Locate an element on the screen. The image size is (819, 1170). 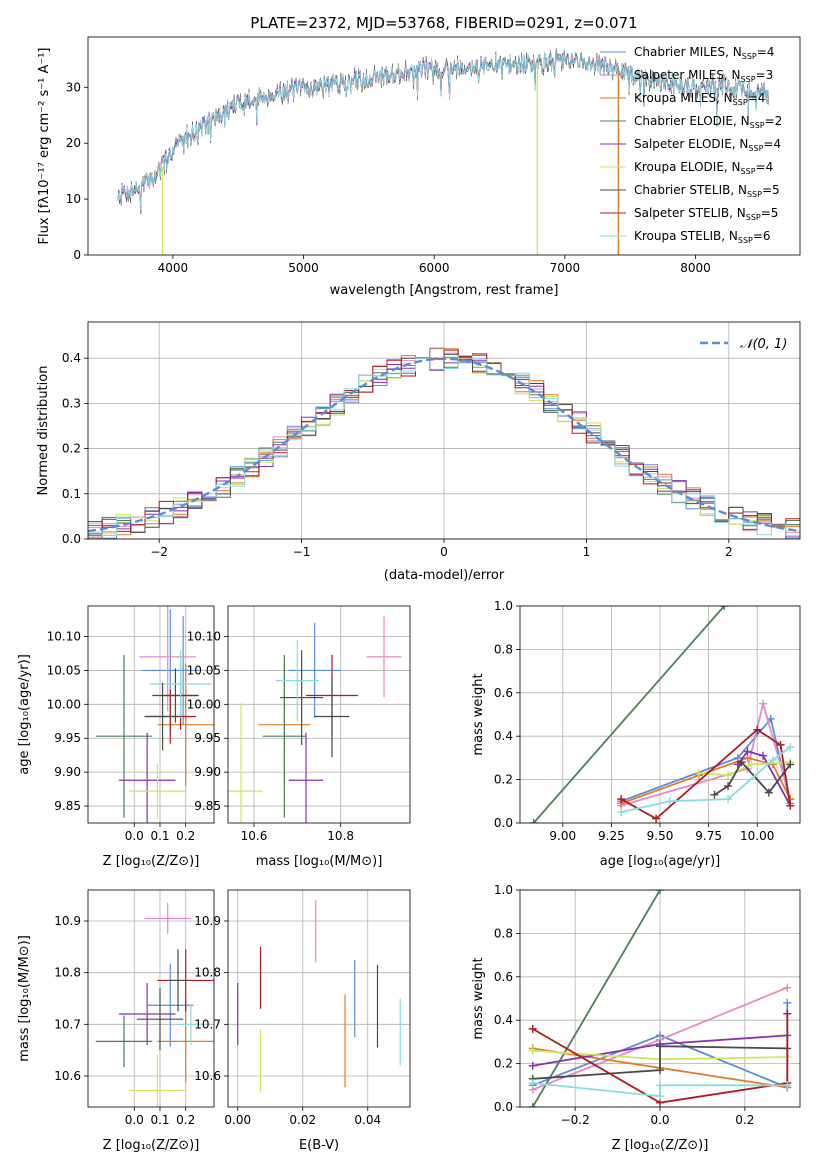
x-tick-label: 9.75 is located at coordinates (708, 836).